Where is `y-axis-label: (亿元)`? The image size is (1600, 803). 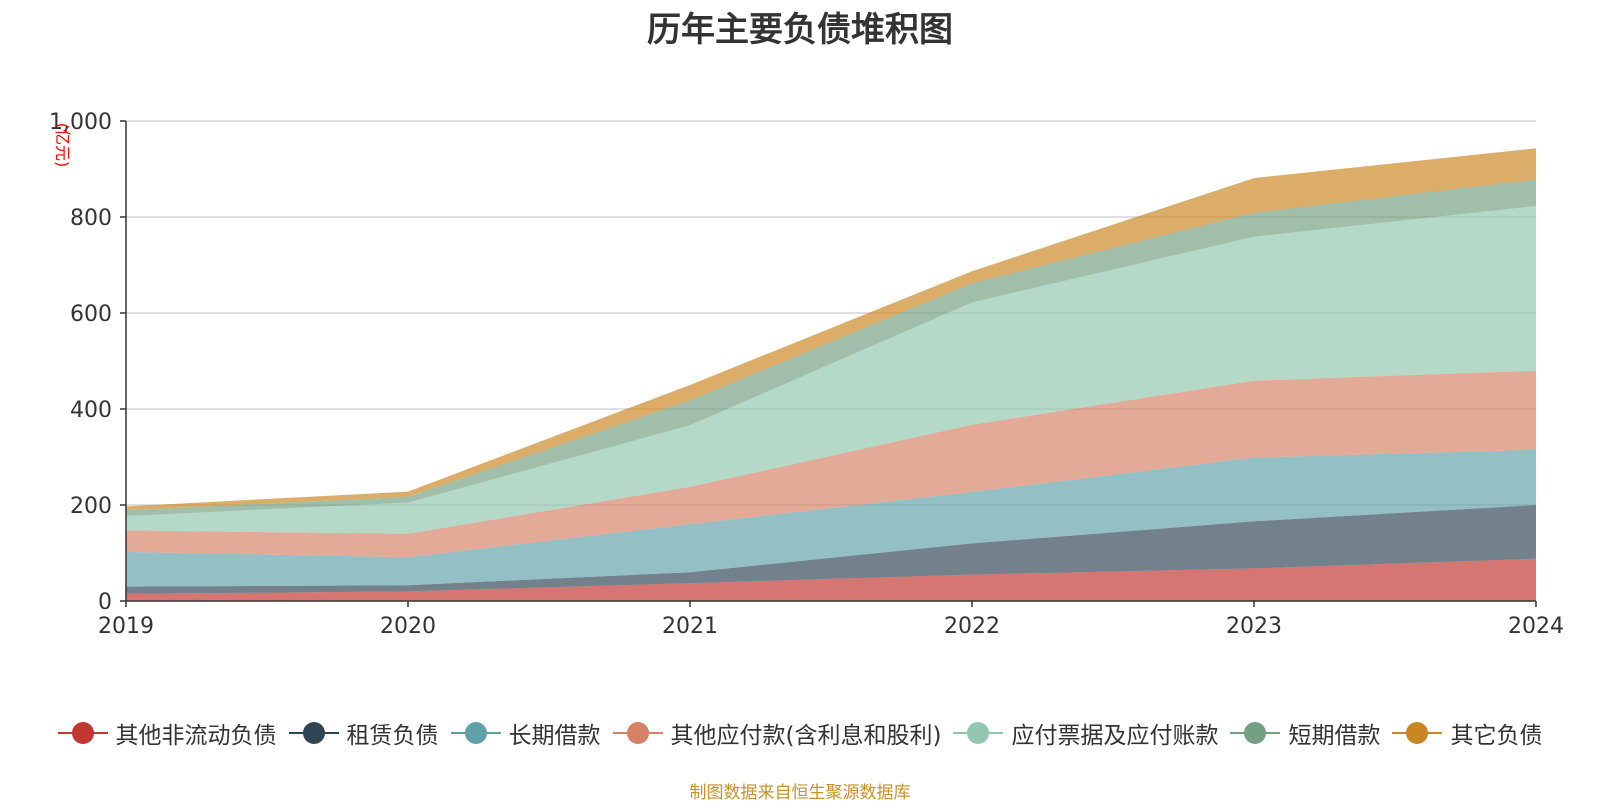
y-axis-label: (亿元) is located at coordinates (62, 145).